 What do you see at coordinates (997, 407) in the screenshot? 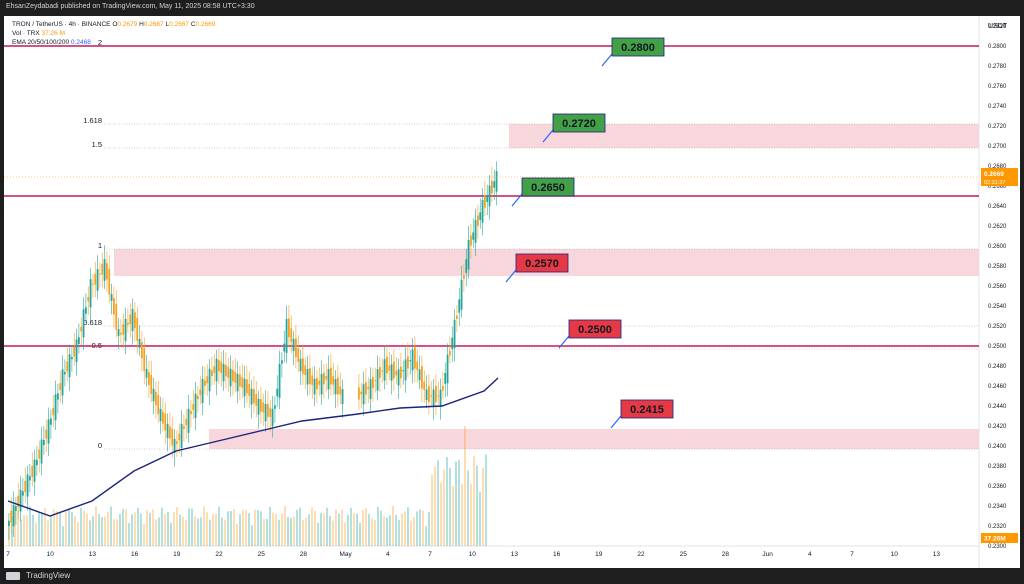
I see `y-tick-label: 0.2440` at bounding box center [997, 407].